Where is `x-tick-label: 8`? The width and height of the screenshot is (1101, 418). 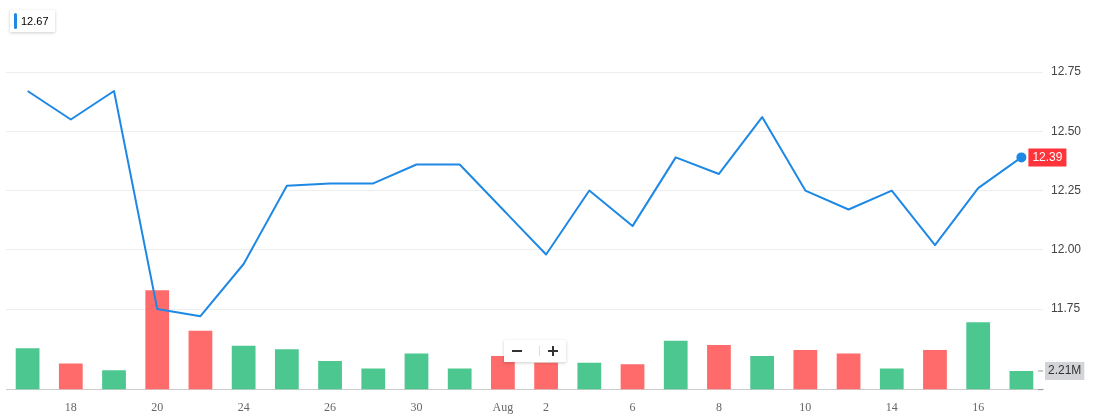 x-tick-label: 8 is located at coordinates (718, 406).